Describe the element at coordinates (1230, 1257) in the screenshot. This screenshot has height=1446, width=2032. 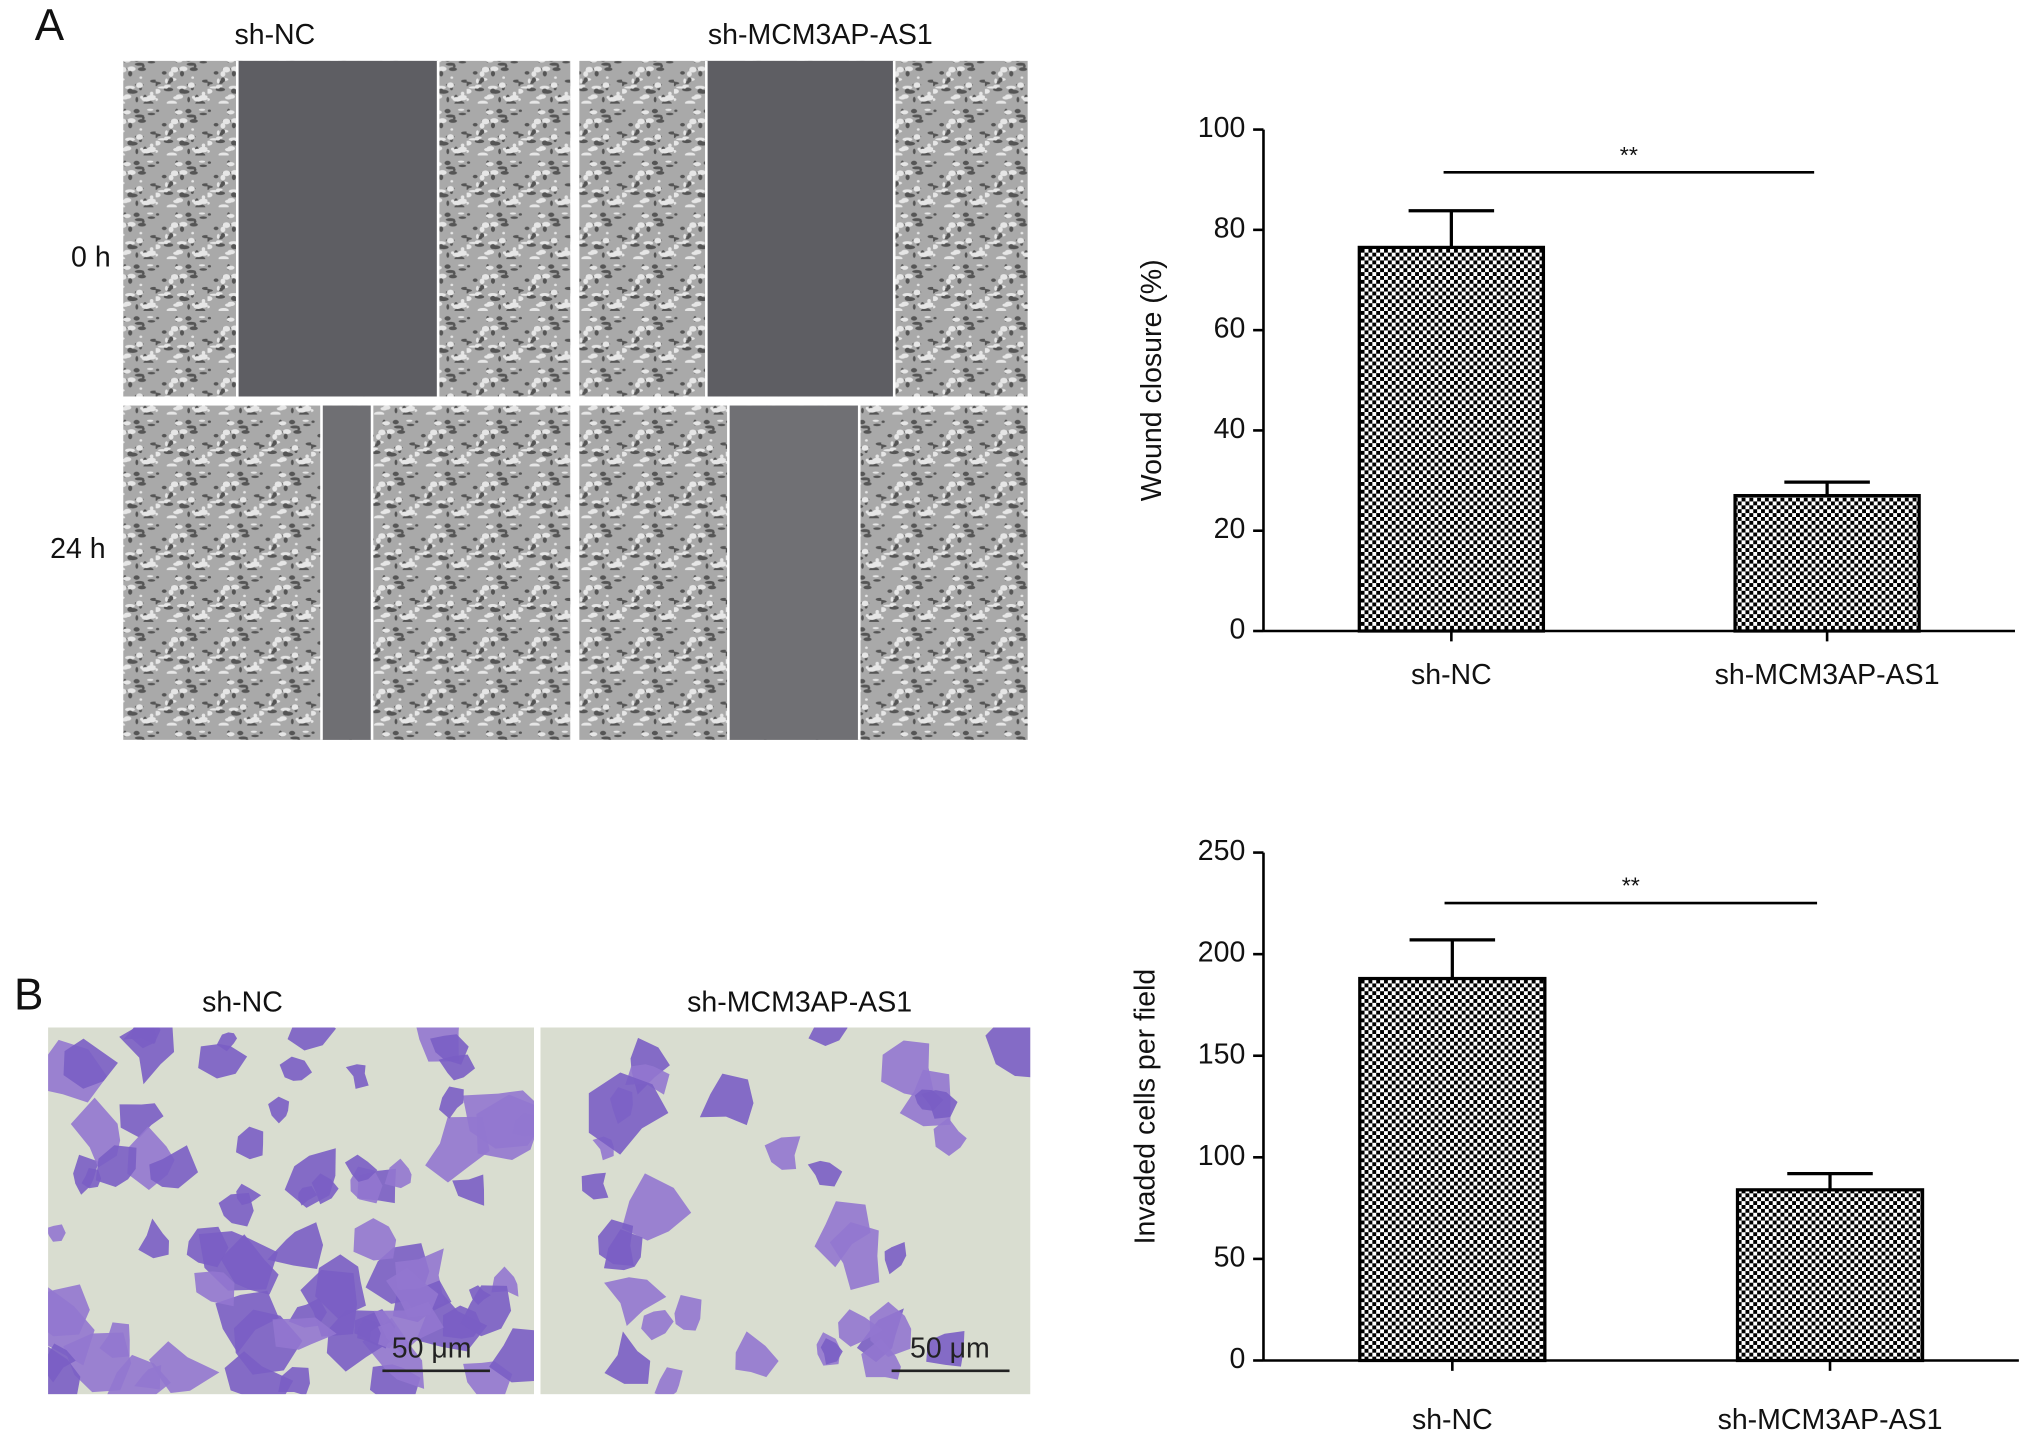
I see `y-tick-label: 50` at that location.